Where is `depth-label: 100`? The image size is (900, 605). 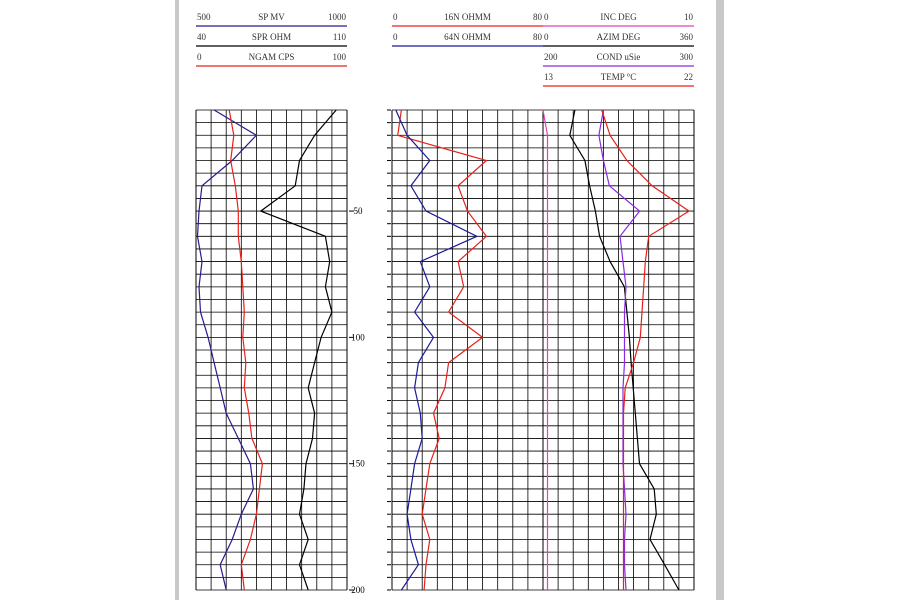 depth-label: 100 is located at coordinates (358, 337).